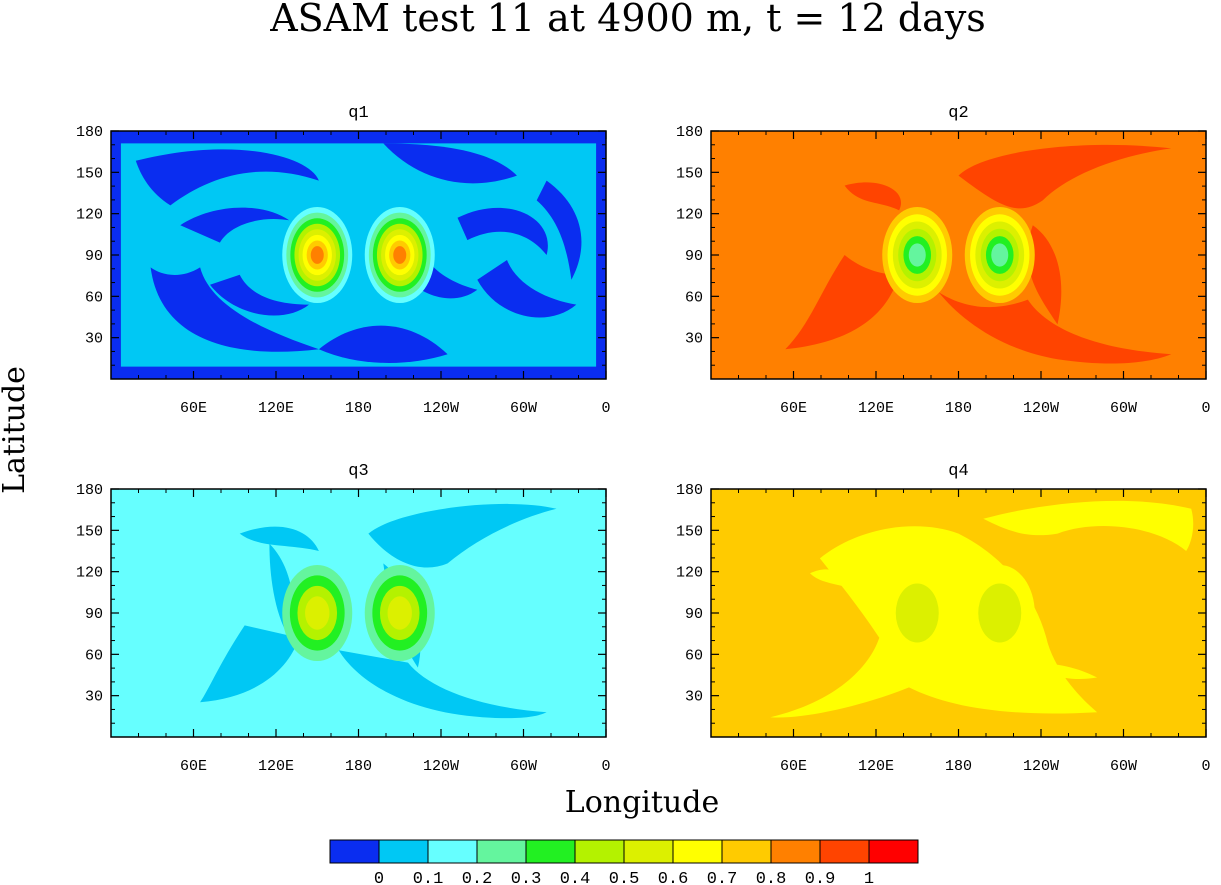 Image resolution: width=1221 pixels, height=885 pixels. What do you see at coordinates (16, 430) in the screenshot?
I see `y-axis-label: Latitude` at bounding box center [16, 430].